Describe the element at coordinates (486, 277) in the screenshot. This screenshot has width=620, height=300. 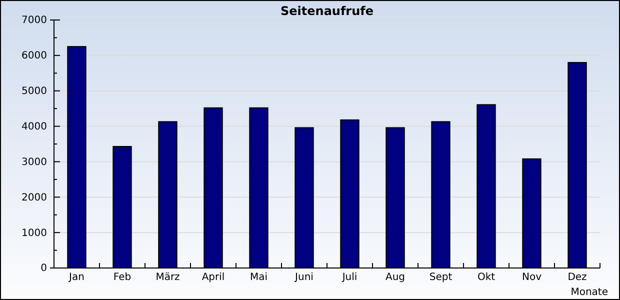
I see `x-tick-label: Okt` at that location.